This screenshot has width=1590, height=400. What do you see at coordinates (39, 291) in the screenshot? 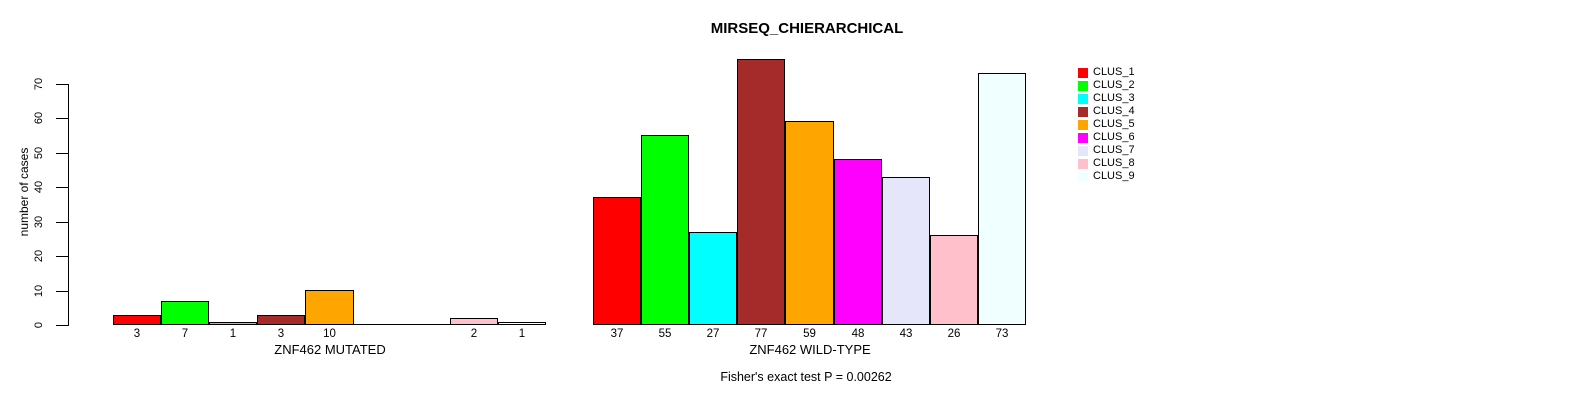
I see `y-tick-label: 10` at bounding box center [39, 291].